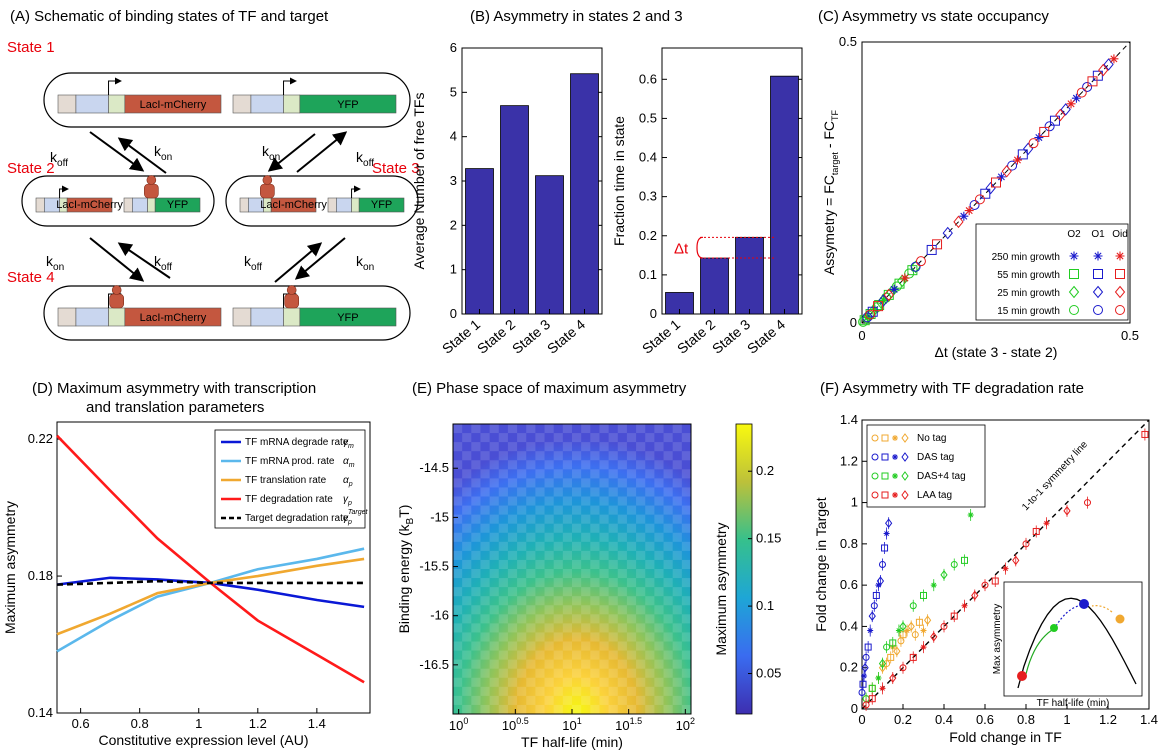 This screenshot has height=753, width=1159. What do you see at coordinates (768, 673) in the screenshot?
I see `e-ctick-0: 0.05` at bounding box center [768, 673].